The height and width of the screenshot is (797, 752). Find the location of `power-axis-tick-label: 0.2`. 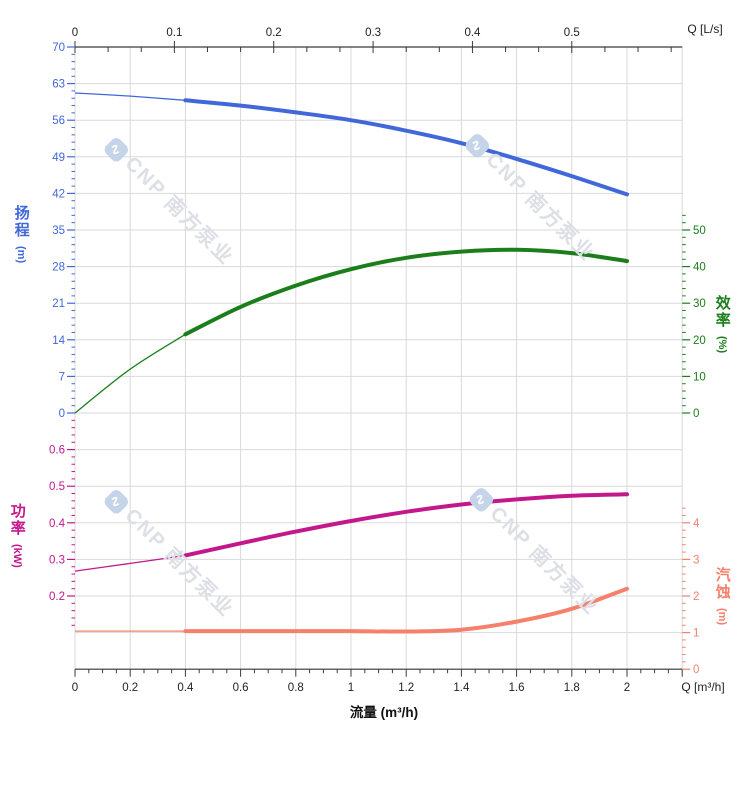

power-axis-tick-label: 0.2 is located at coordinates (57, 597).